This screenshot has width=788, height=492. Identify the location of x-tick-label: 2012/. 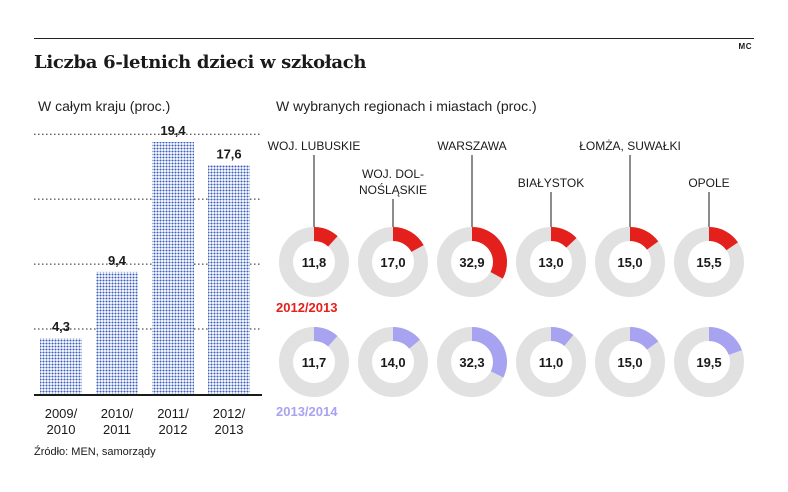
(229, 413).